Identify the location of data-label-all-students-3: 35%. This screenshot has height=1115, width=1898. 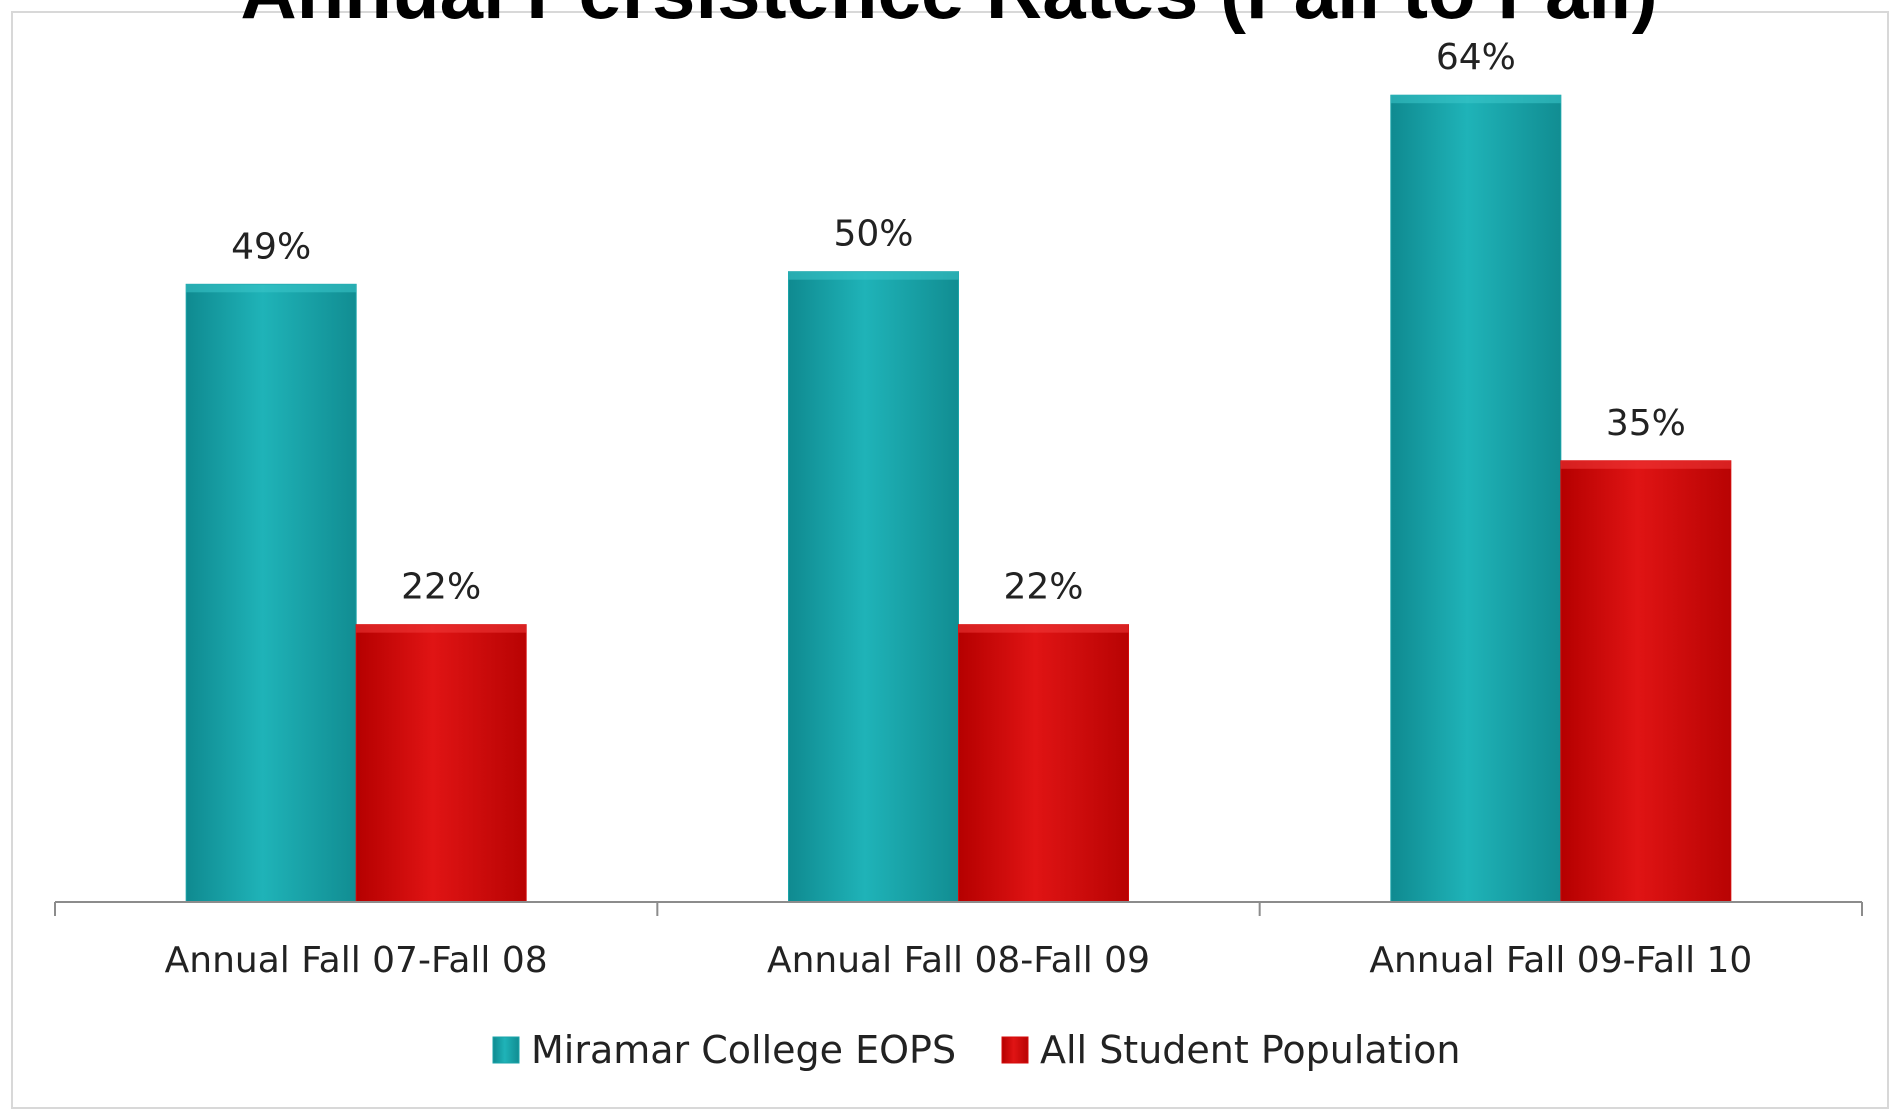
(1646, 423).